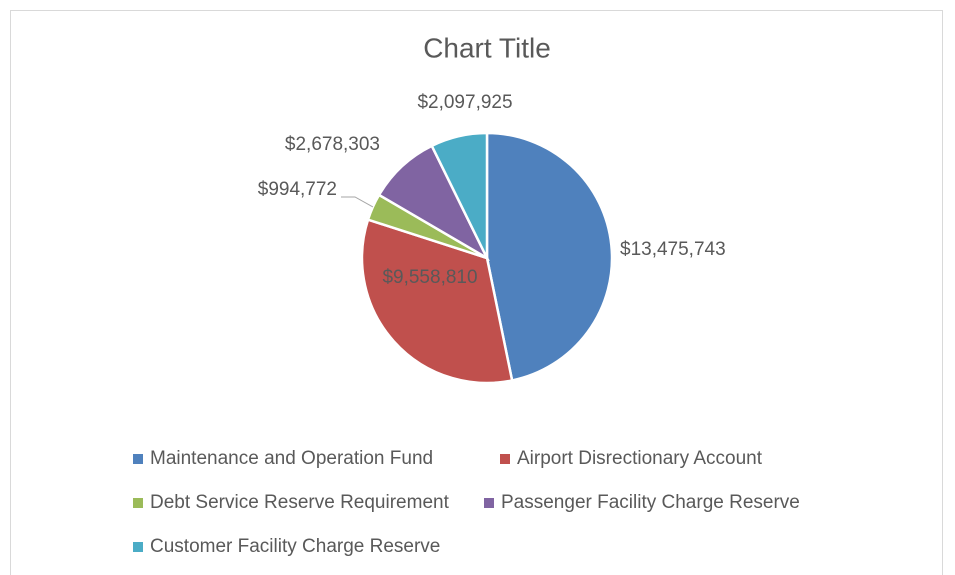 Image resolution: width=955 pixels, height=575 pixels. What do you see at coordinates (332, 144) in the screenshot?
I see `data-label: $2,678,303` at bounding box center [332, 144].